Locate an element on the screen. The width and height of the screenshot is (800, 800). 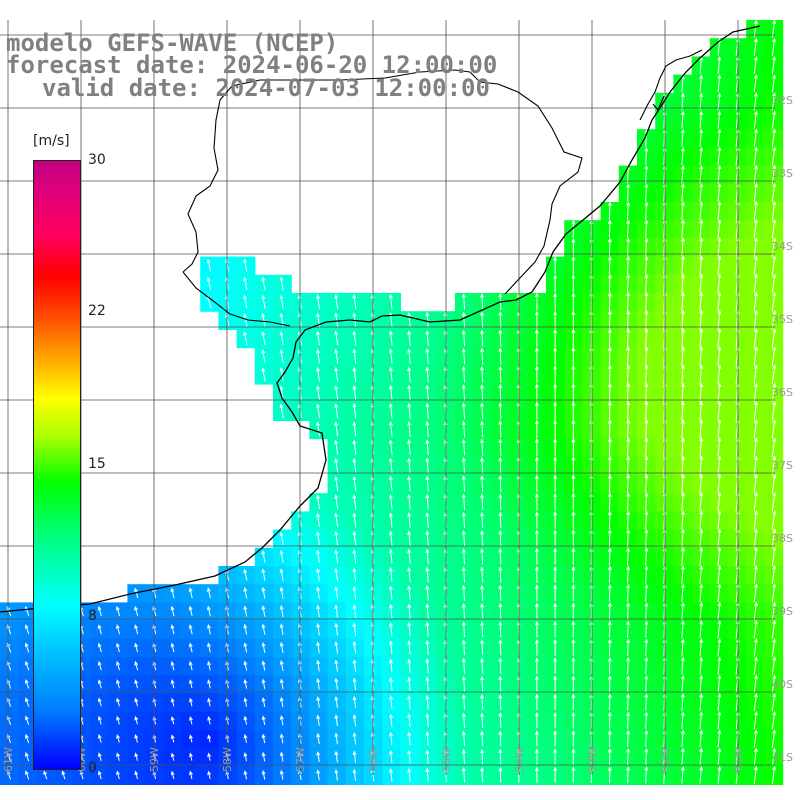
longitude-label: 56W is located at coordinates (373, 759).